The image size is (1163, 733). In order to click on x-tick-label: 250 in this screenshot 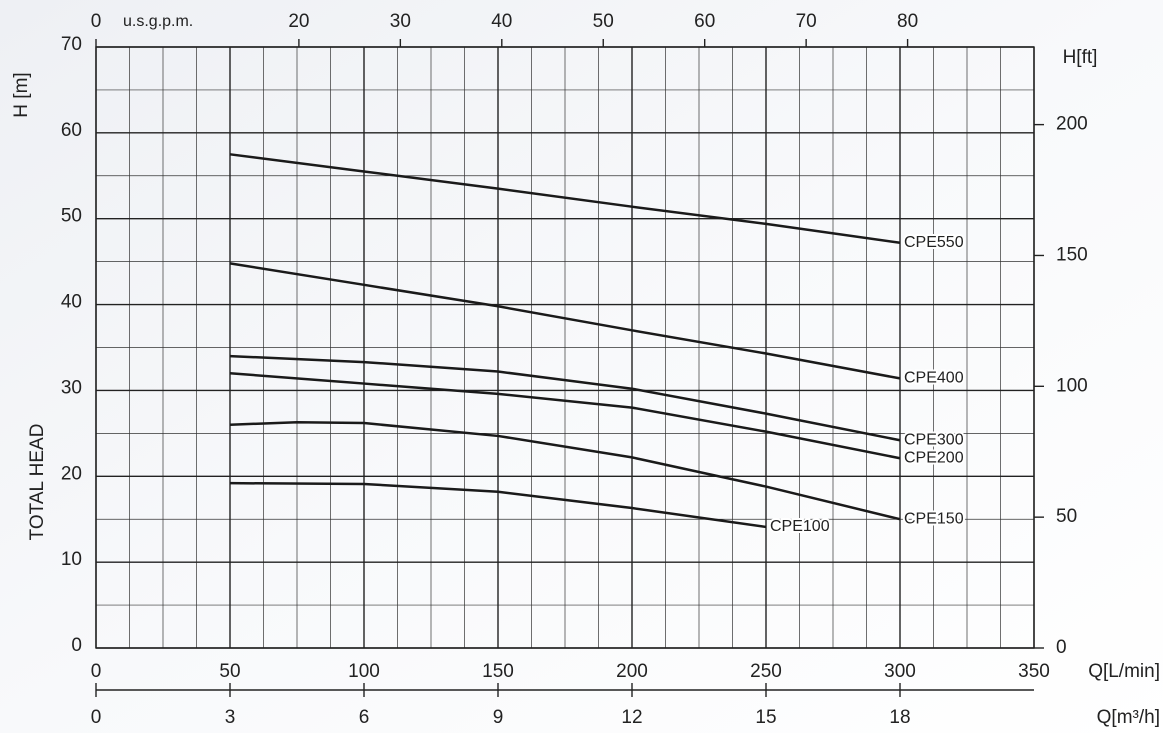, I will do `click(766, 671)`.